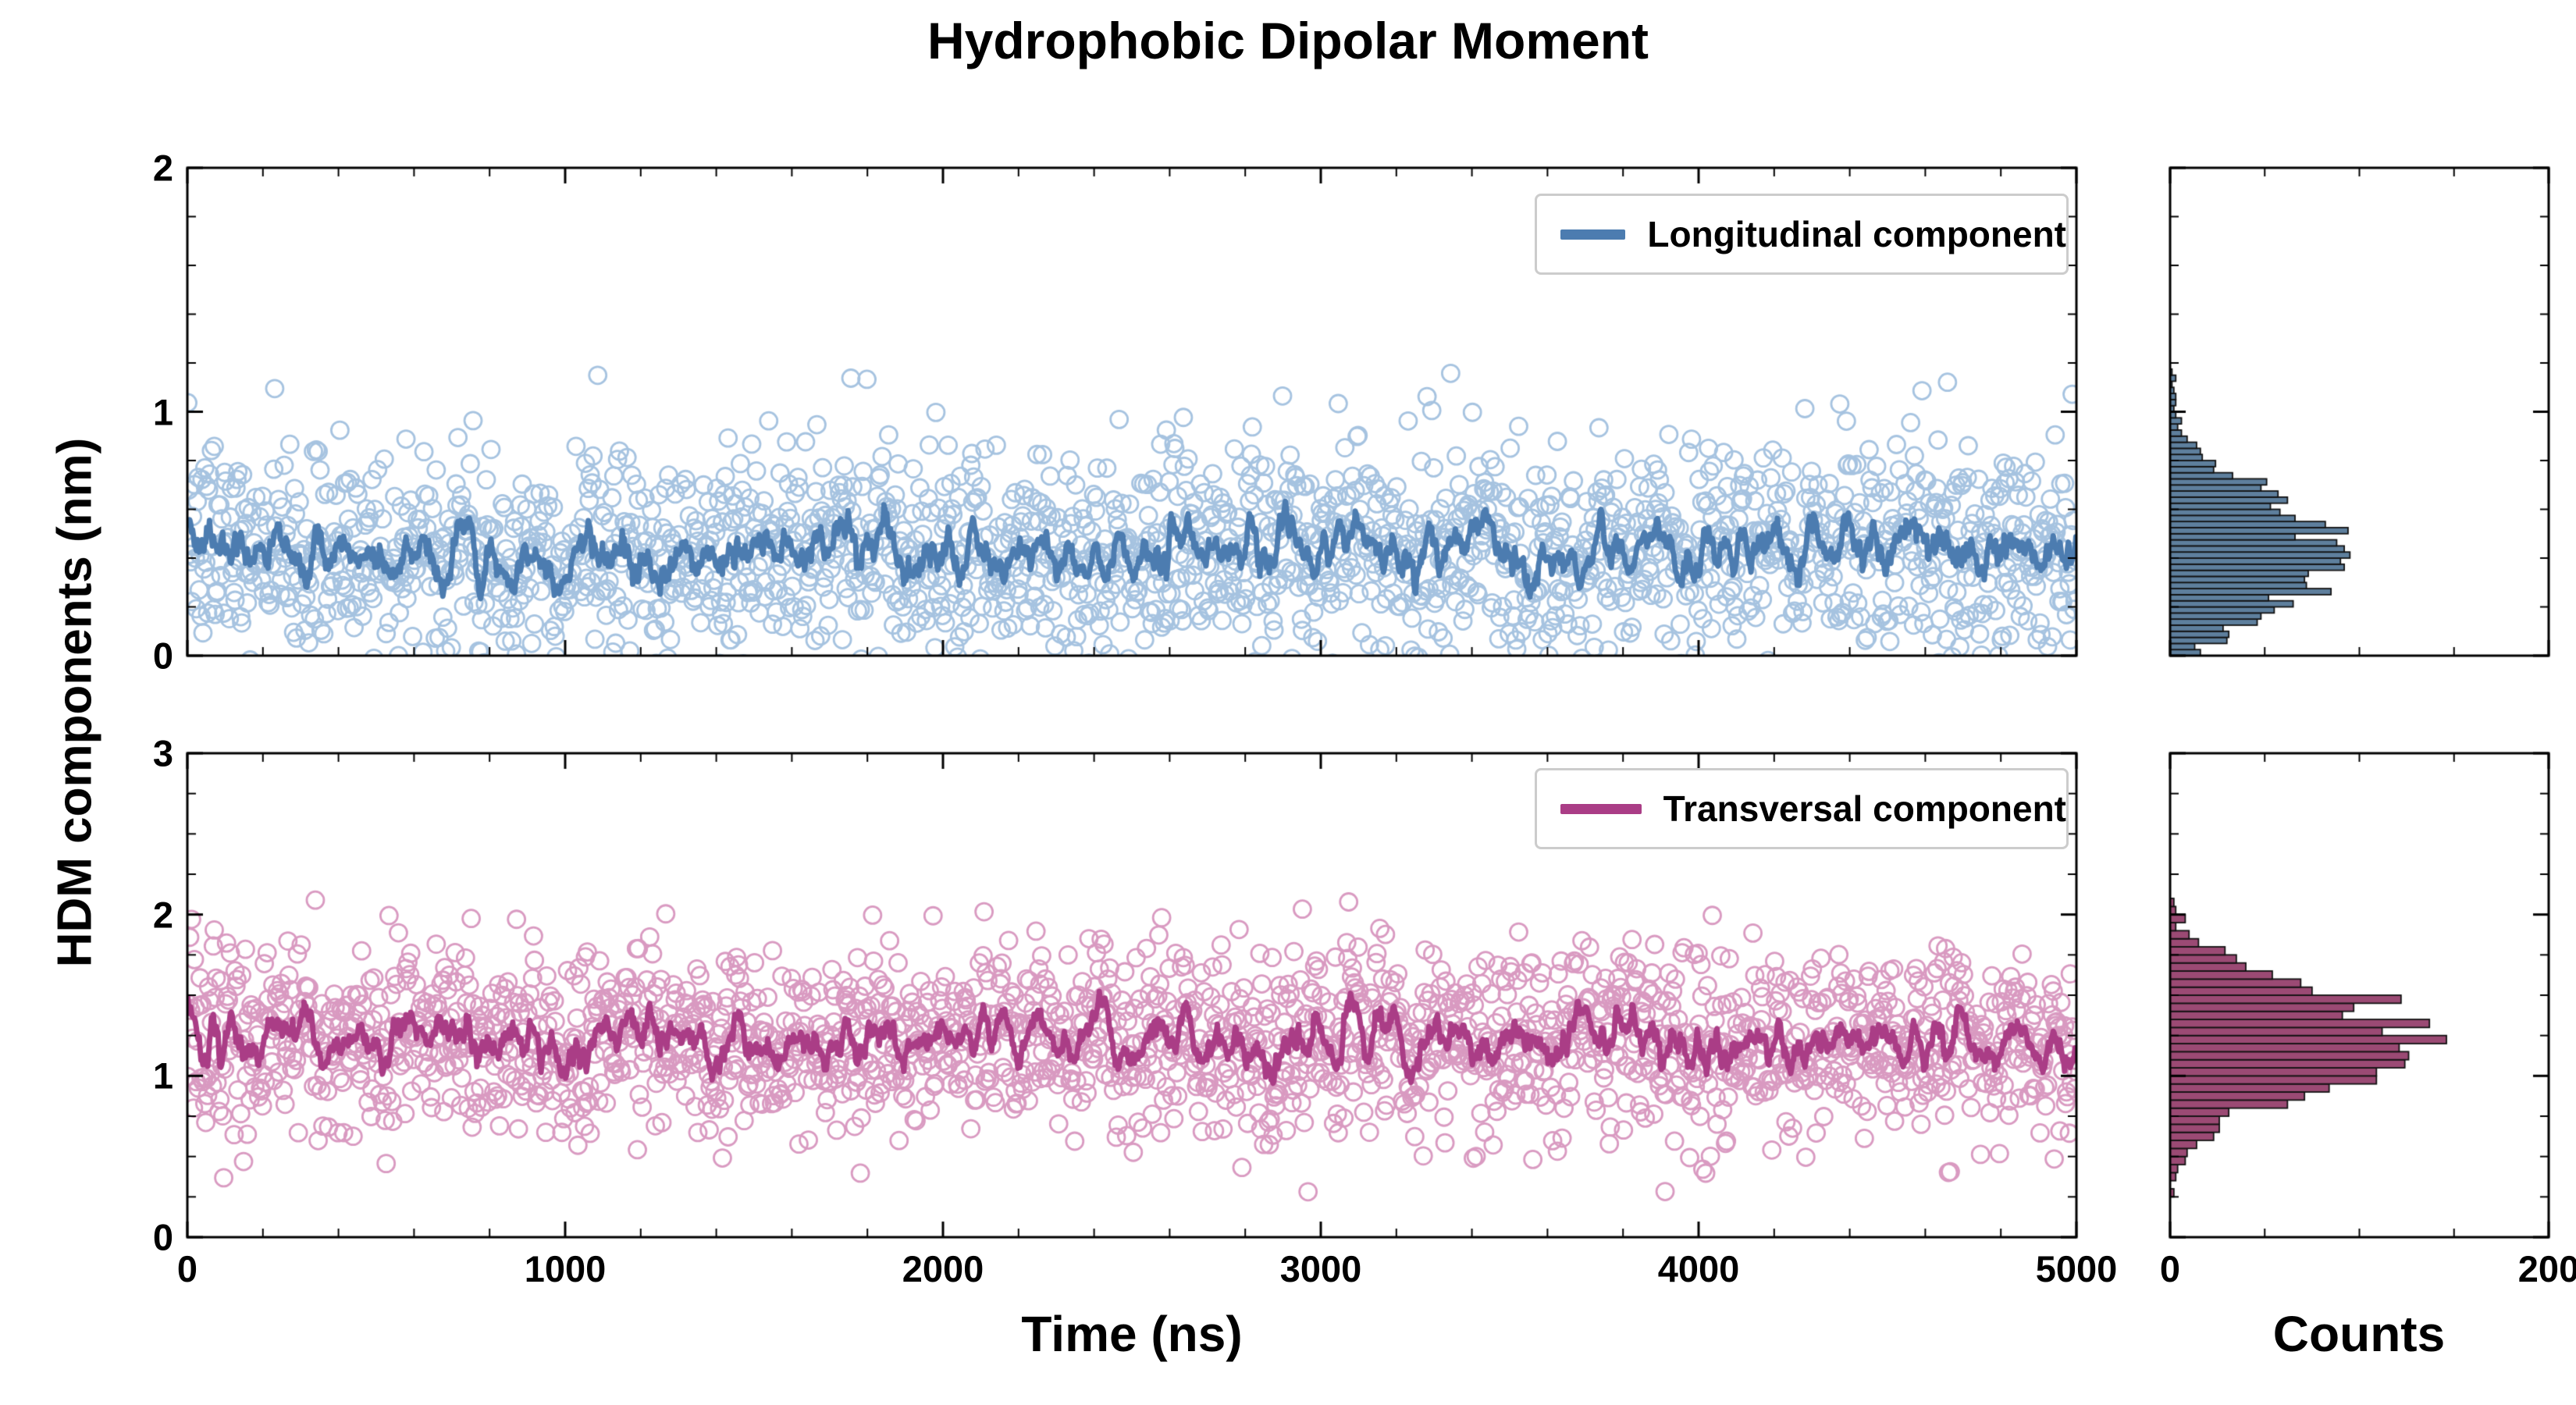  Describe the element at coordinates (1320, 1269) in the screenshot. I see `x-tick-label-3000: 3000` at that location.